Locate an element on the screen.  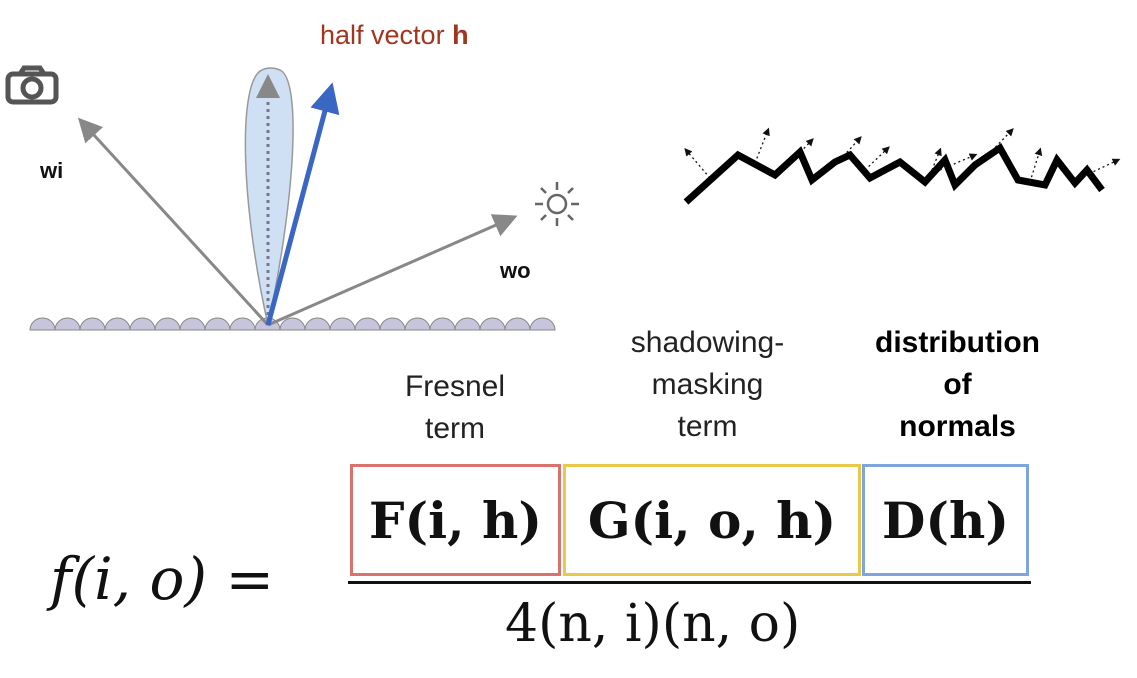
label-line: distribution is located at coordinates (957, 342).